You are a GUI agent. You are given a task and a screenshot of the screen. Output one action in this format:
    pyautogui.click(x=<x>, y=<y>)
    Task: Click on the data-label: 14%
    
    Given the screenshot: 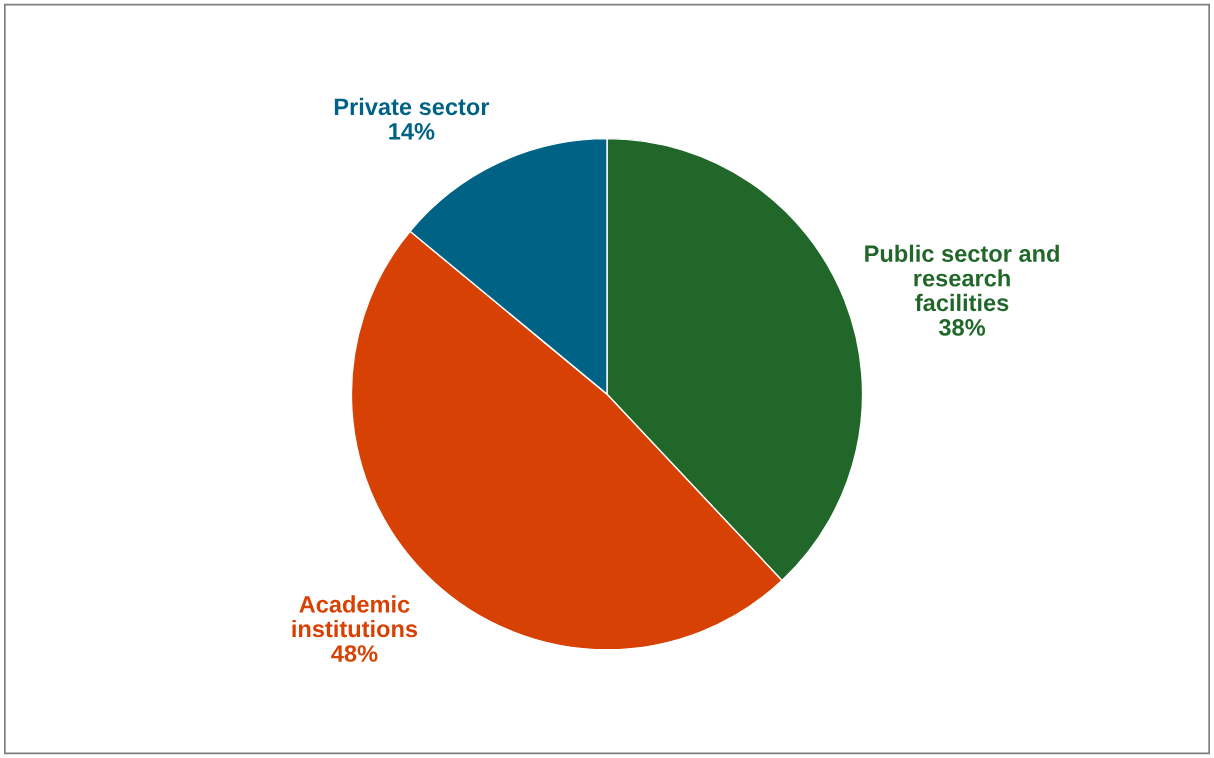 What is the action you would take?
    pyautogui.click(x=412, y=131)
    